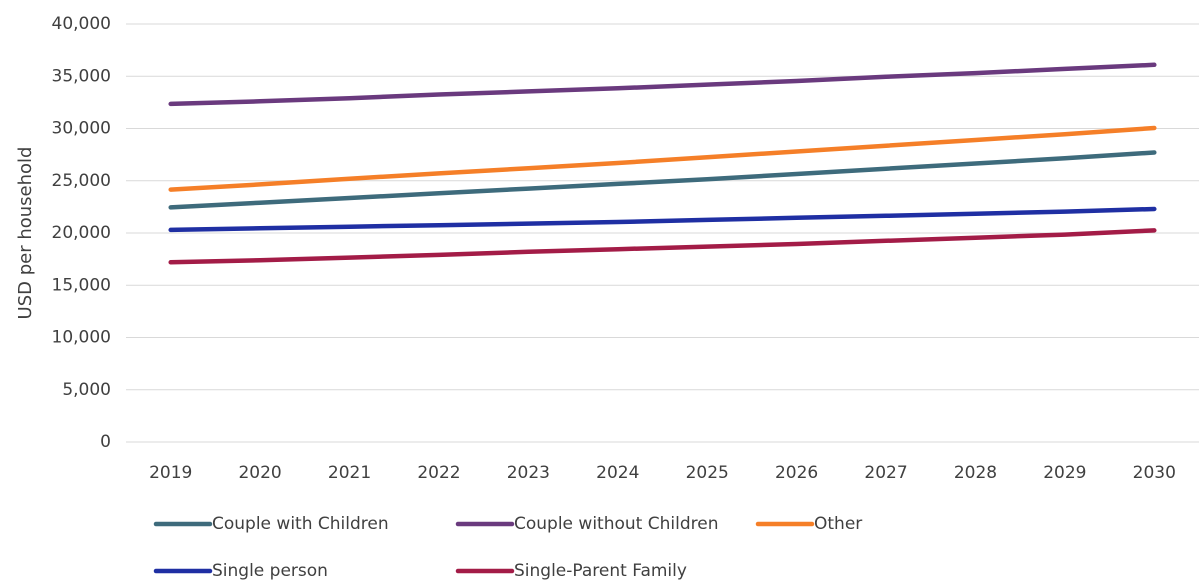 The height and width of the screenshot is (583, 1199). I want to click on x-tick-label: 2020, so click(259, 473).